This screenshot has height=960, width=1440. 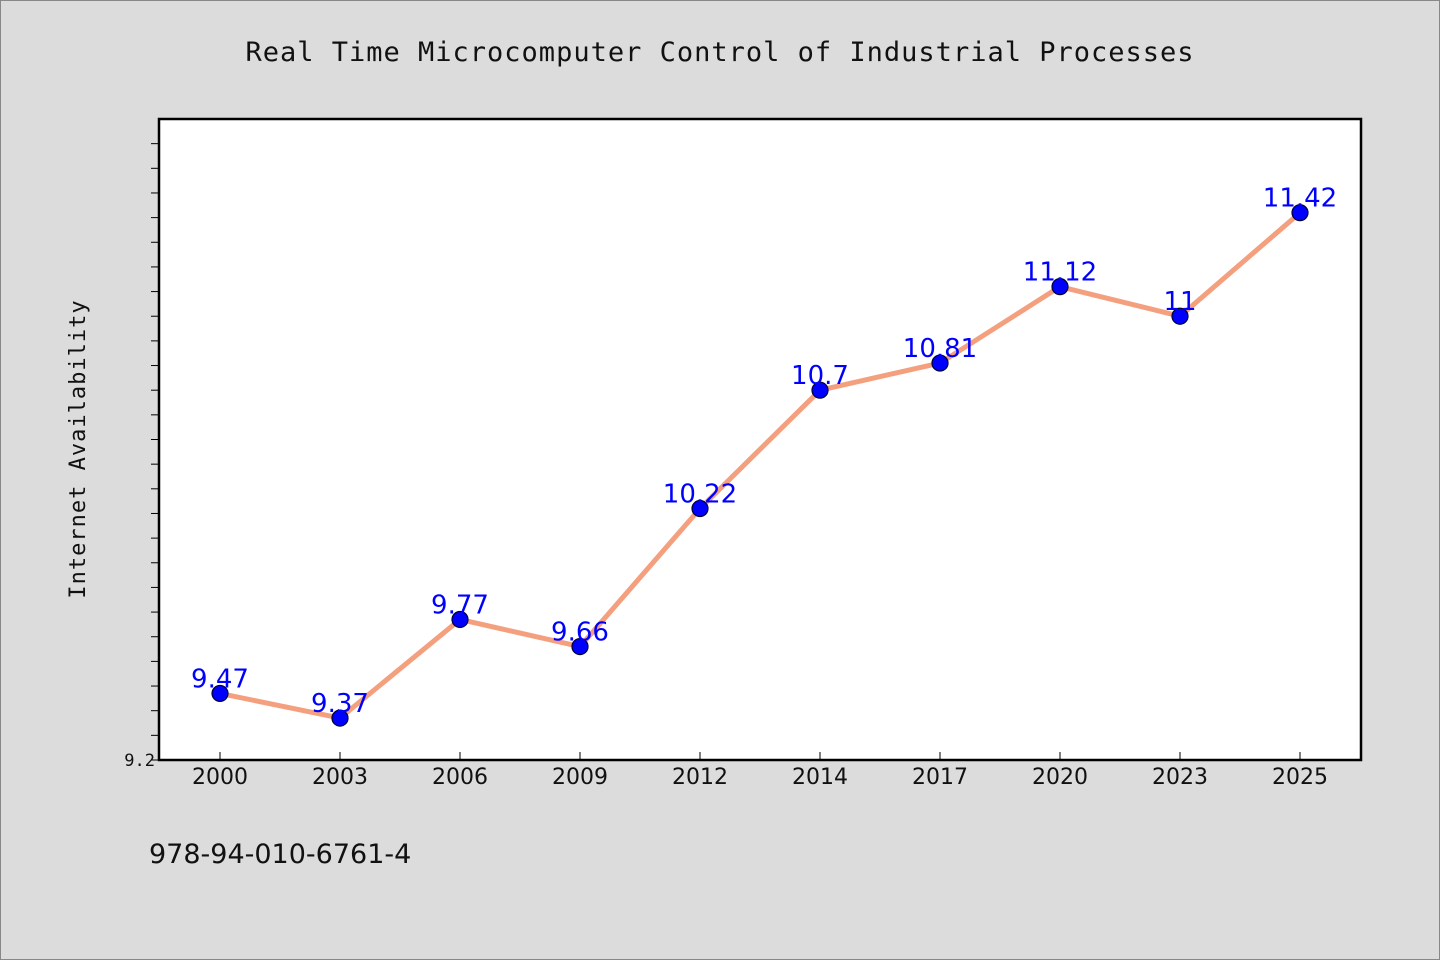 What do you see at coordinates (280, 854) in the screenshot?
I see `isbn-text: 978-94-010-6761-4` at bounding box center [280, 854].